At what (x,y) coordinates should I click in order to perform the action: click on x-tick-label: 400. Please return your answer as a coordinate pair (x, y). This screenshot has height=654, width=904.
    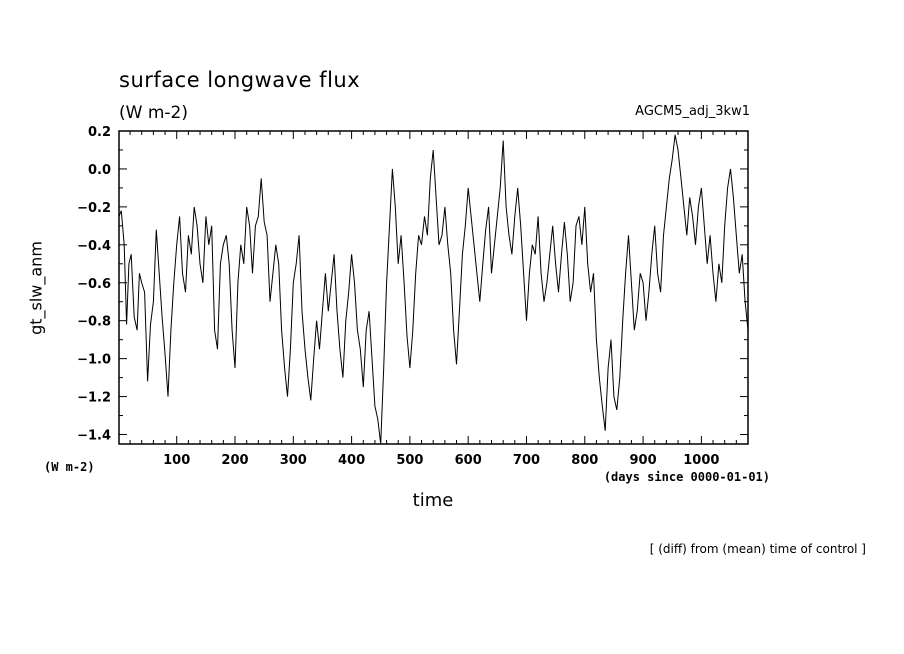
    Looking at the image, I should click on (351, 460).